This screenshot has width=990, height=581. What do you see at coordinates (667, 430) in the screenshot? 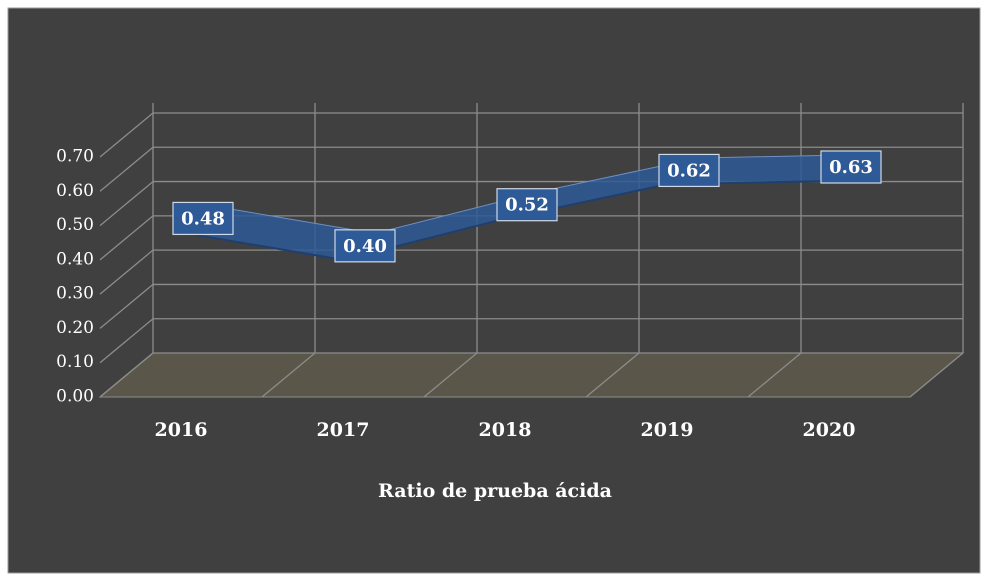
I see `x-tick-label: 2019` at bounding box center [667, 430].